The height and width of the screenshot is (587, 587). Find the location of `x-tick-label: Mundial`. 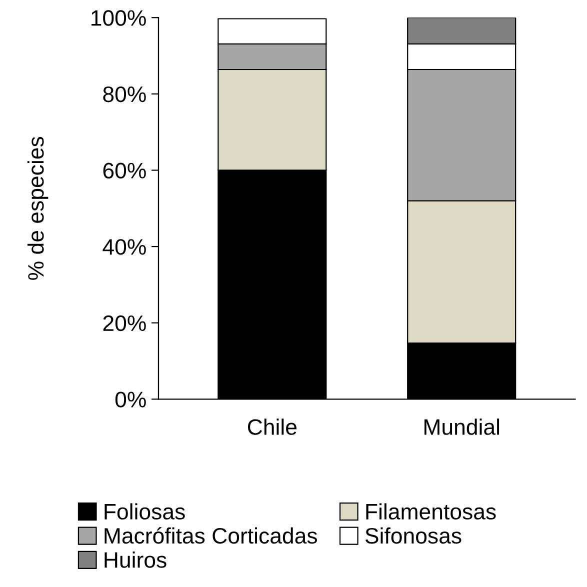

x-tick-label: Mundial is located at coordinates (462, 426).